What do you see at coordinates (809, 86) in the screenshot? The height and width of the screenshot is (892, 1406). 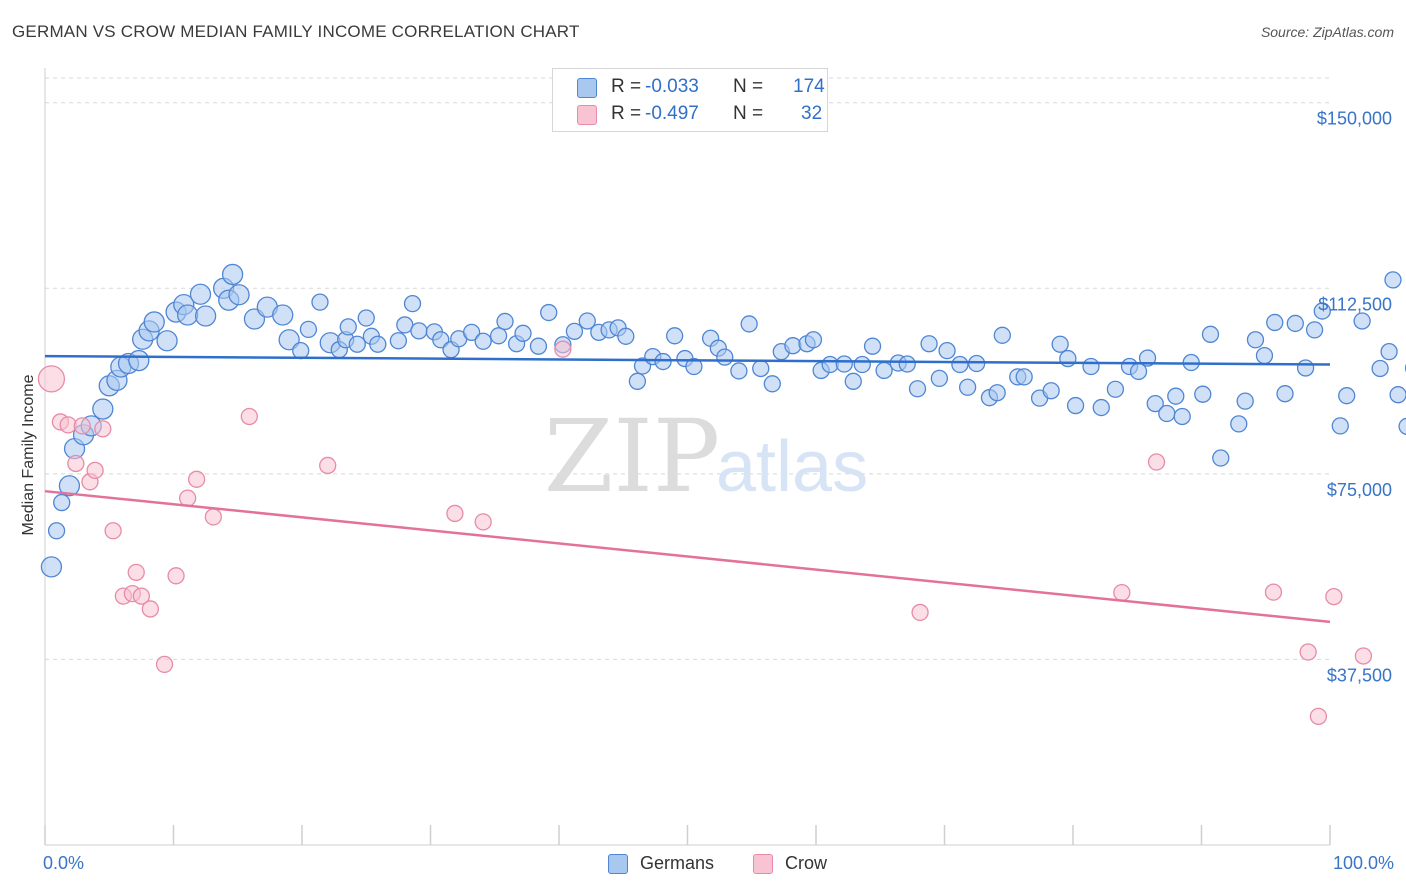 I see `n-value: 174` at bounding box center [809, 86].